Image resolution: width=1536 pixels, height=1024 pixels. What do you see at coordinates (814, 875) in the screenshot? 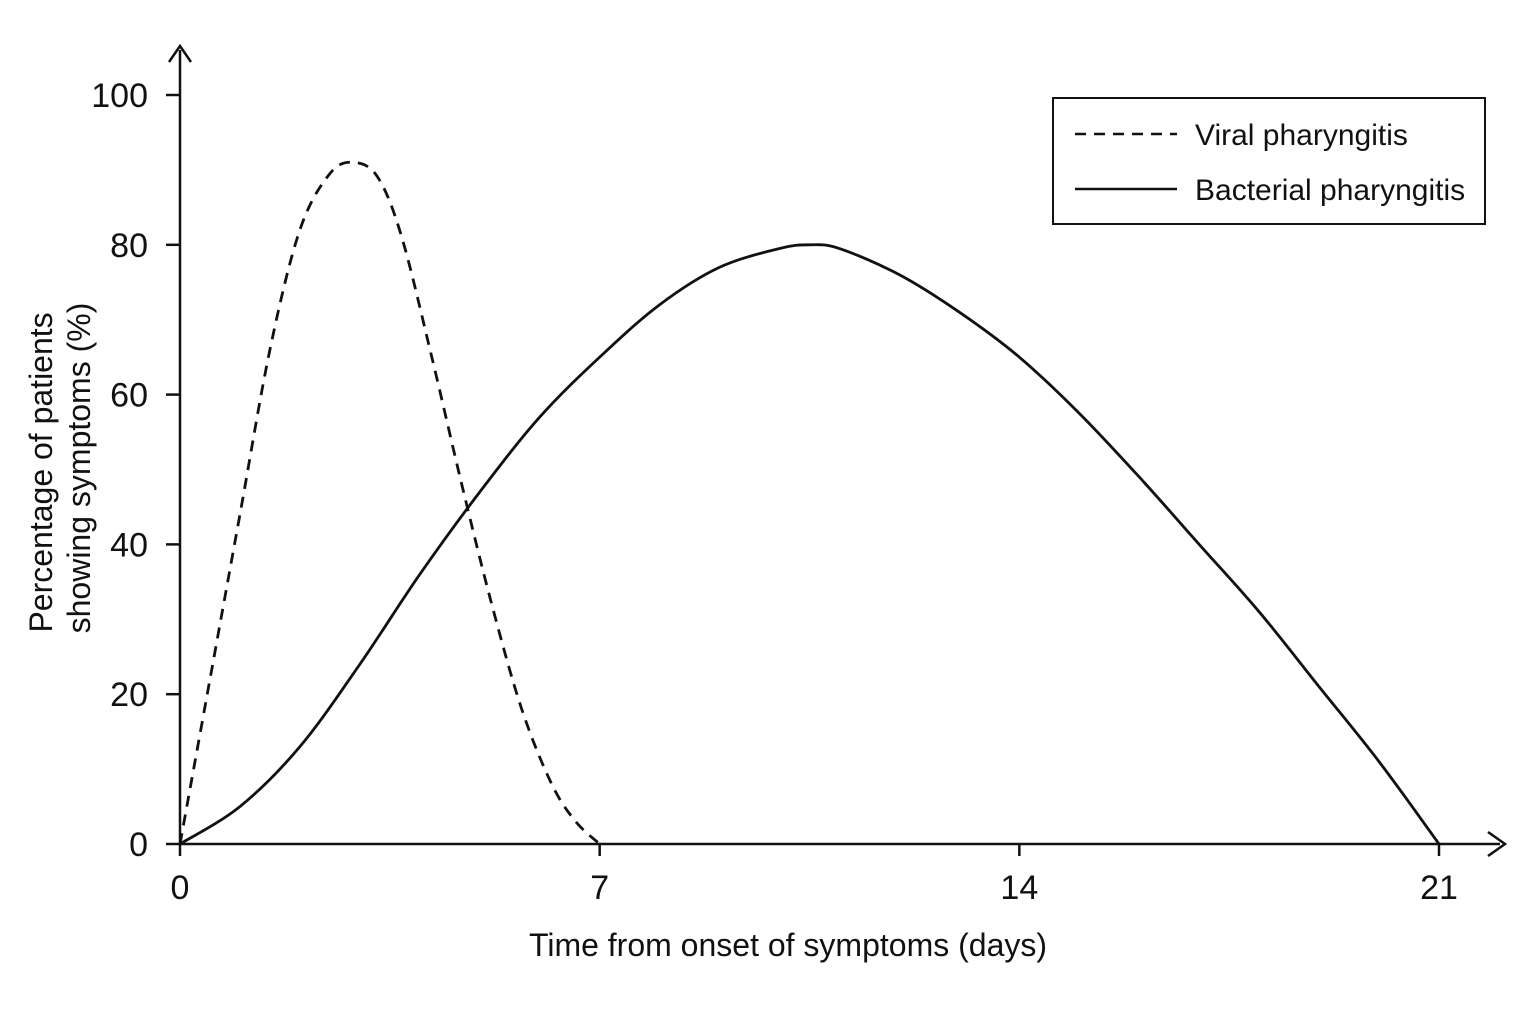
I see `x-ticks: 0 7 14 21` at bounding box center [814, 875].